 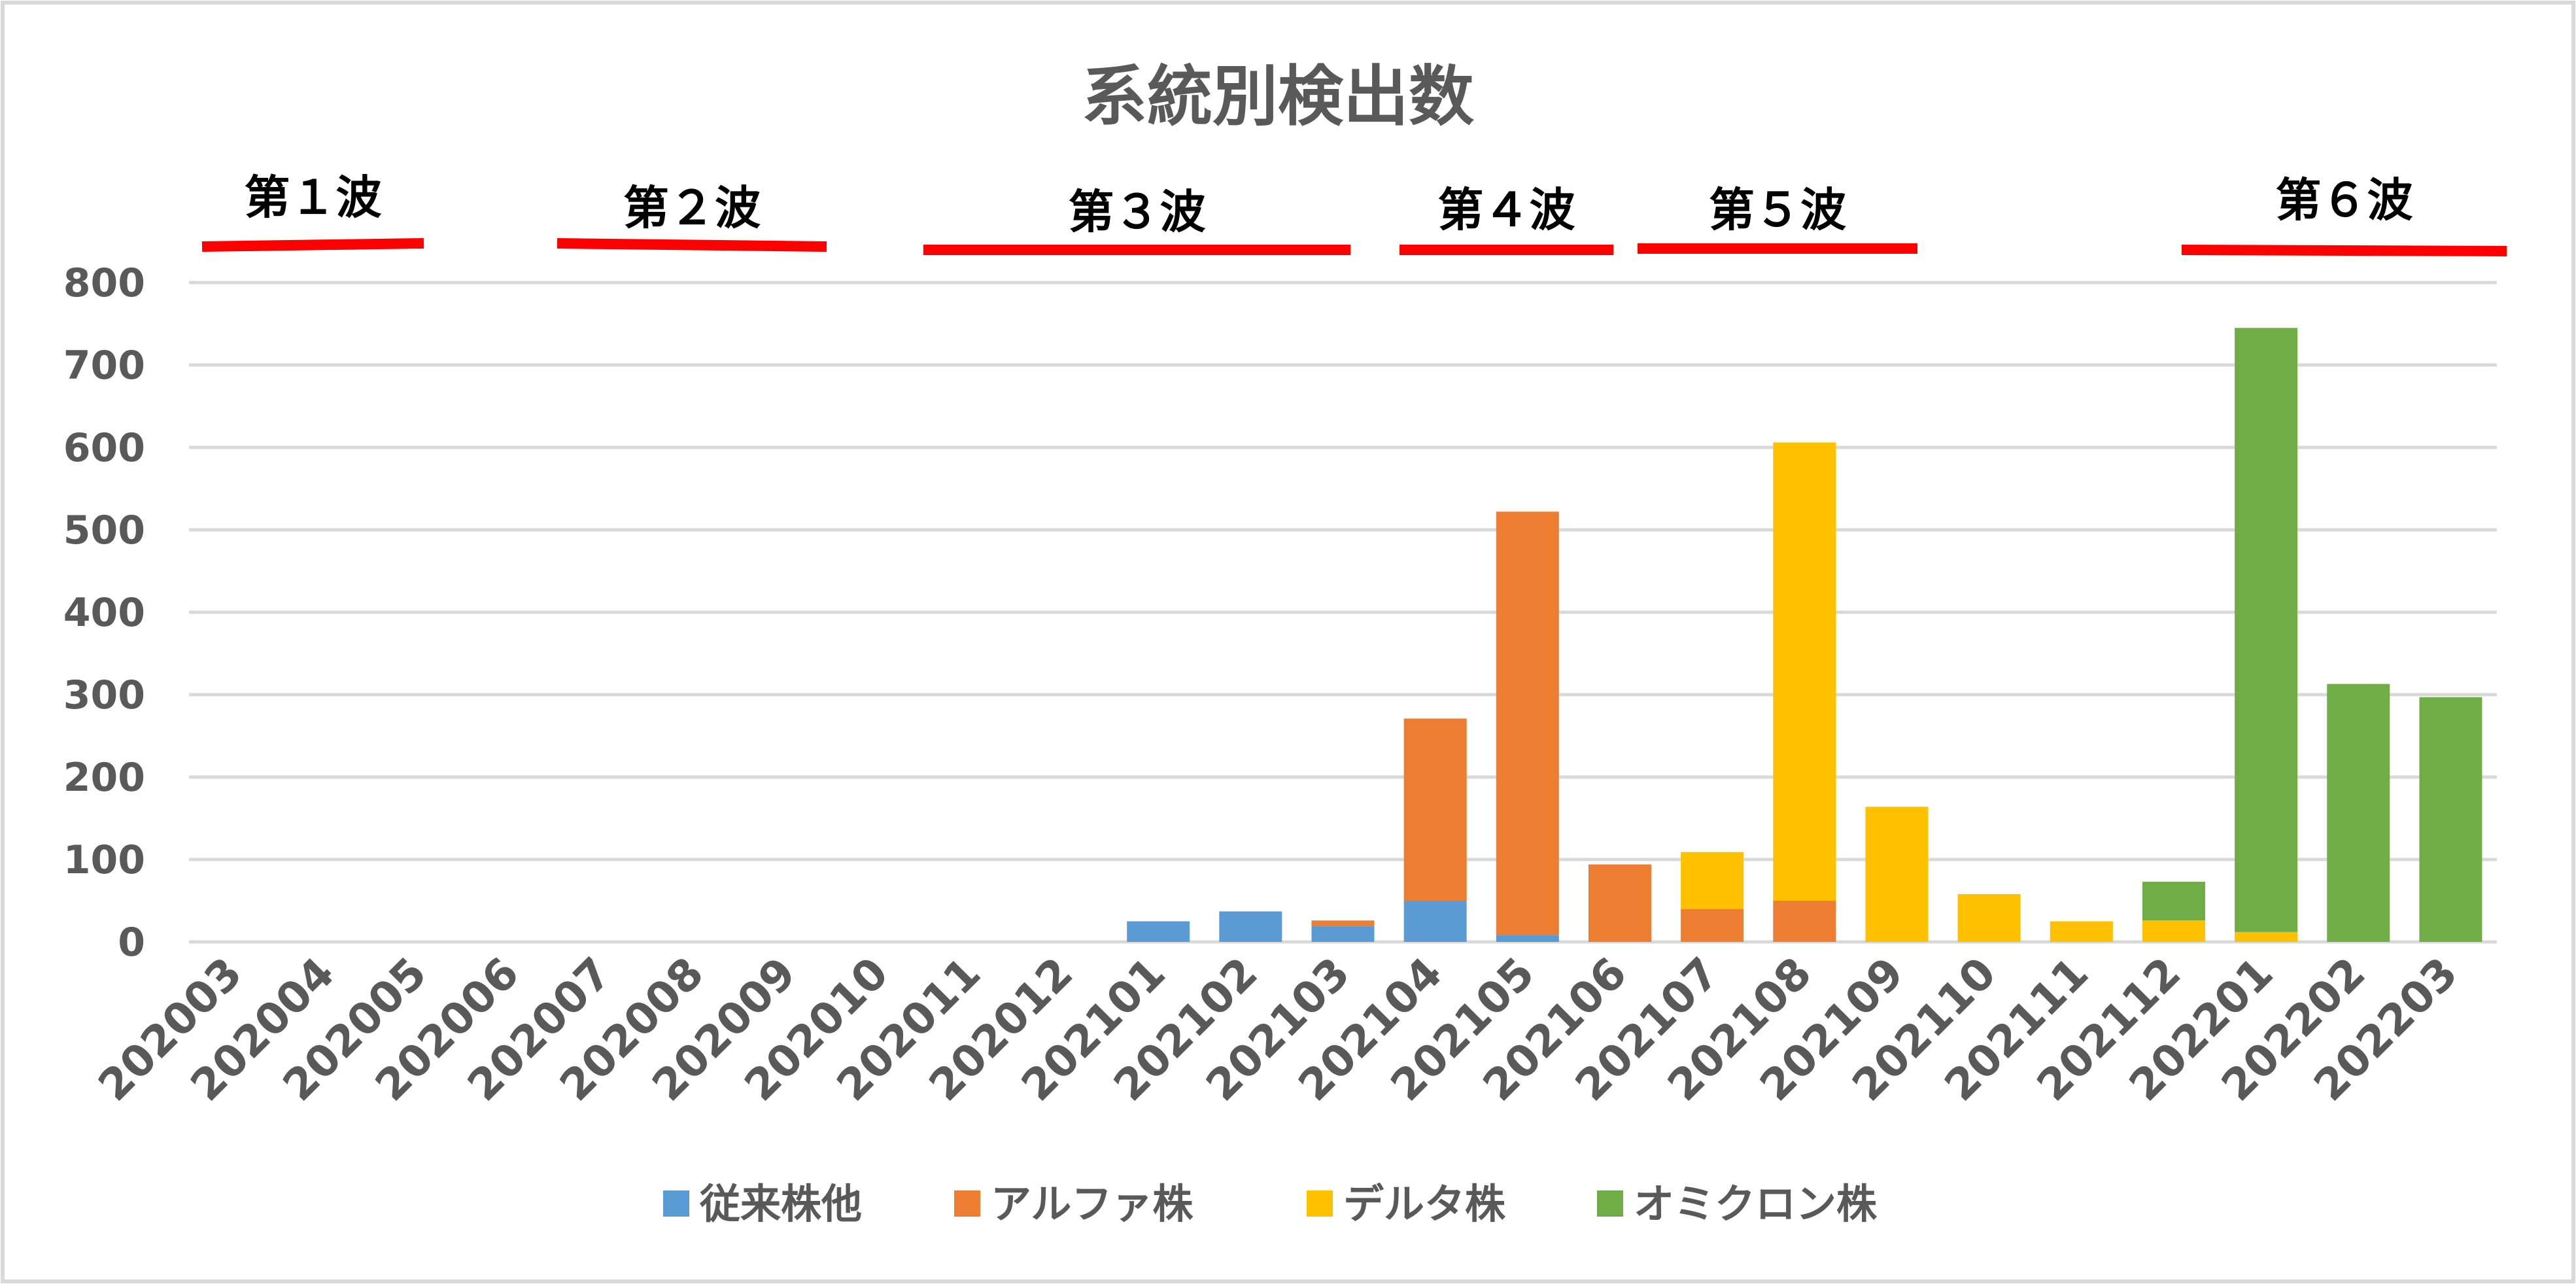 I want to click on chart-title: 系統別検出数, so click(x=1278, y=97).